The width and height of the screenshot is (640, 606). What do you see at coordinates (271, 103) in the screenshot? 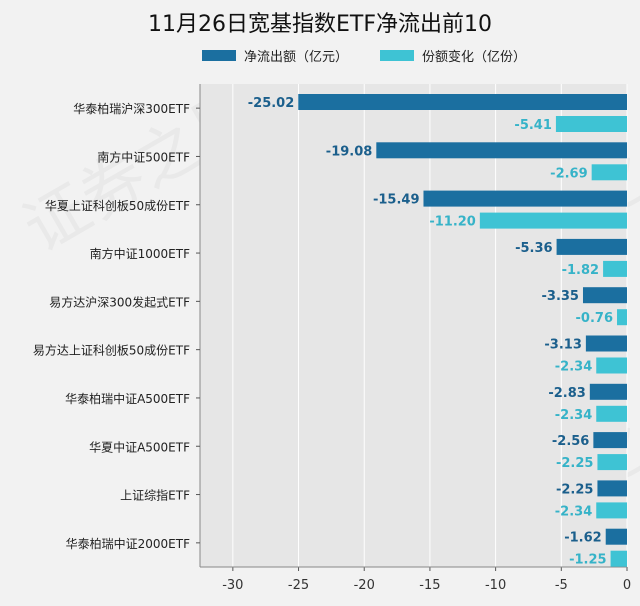
I see `data-label-outflow: -25.02` at bounding box center [271, 103].